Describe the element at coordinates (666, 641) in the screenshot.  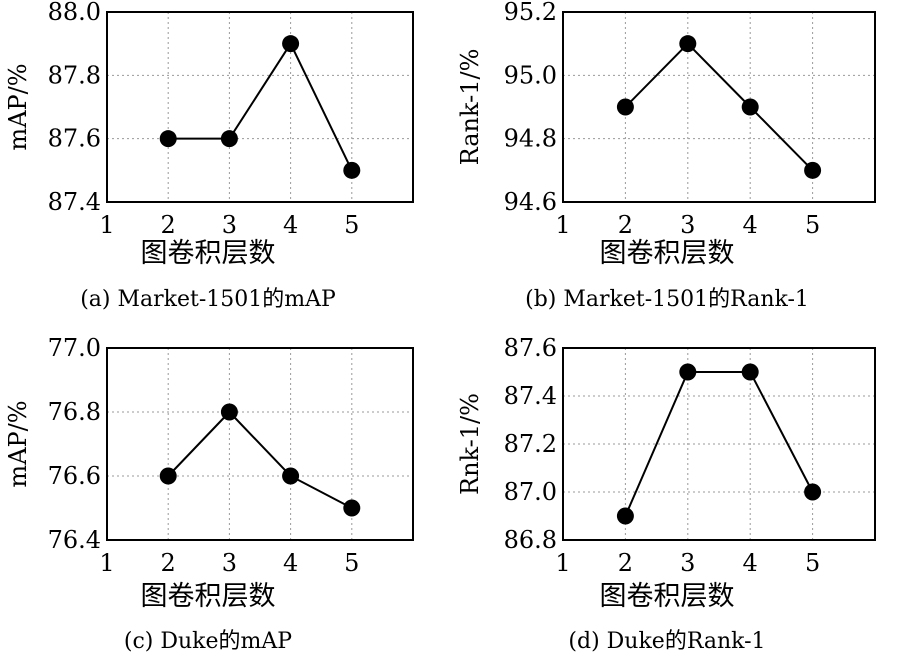
I see `panel-caption: (d) Duke的Rank-1` at that location.